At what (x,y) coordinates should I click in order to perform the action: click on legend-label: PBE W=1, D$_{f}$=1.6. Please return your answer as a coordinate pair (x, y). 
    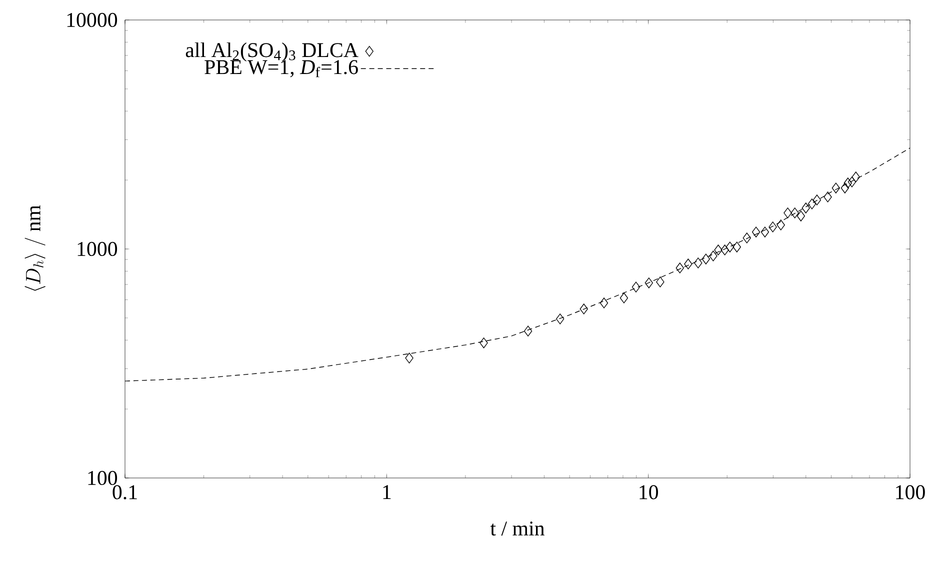
    Looking at the image, I should click on (281, 69).